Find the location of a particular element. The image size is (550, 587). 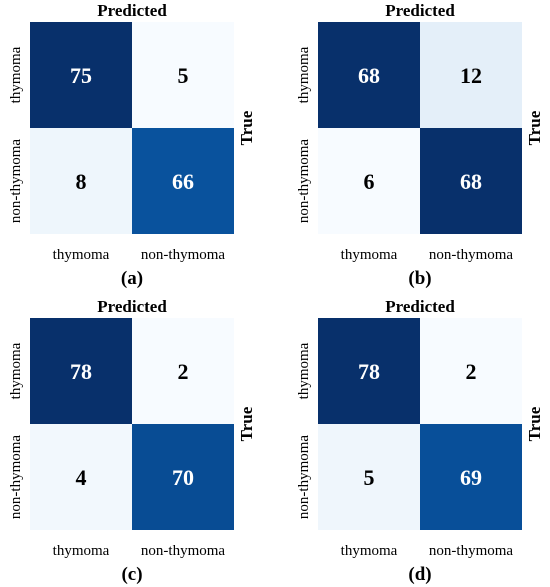

cell-value-label: 6 is located at coordinates (369, 181).